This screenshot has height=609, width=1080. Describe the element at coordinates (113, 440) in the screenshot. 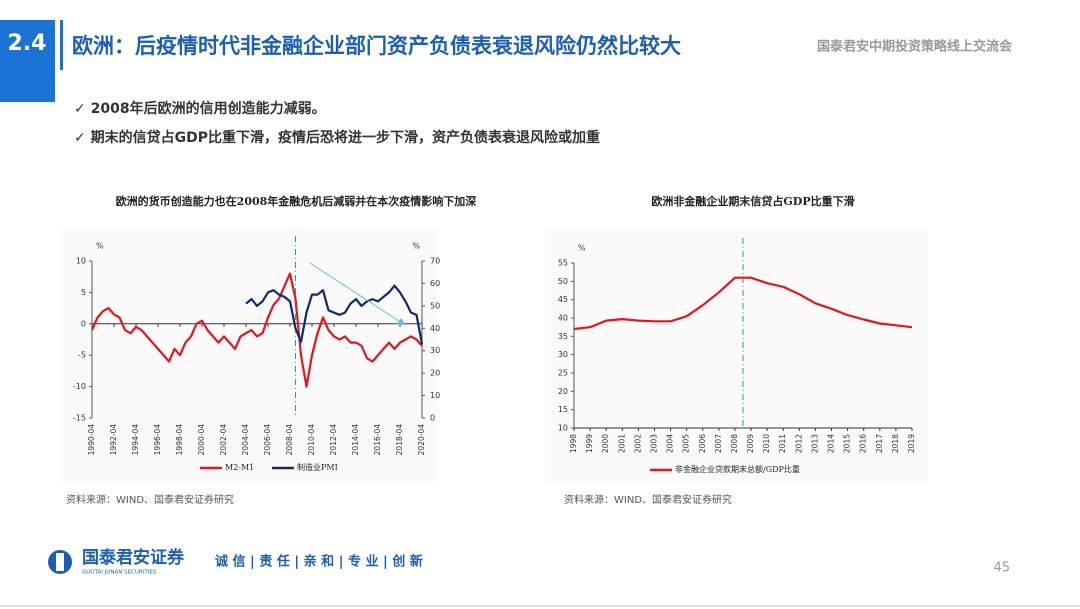

I see `x-tick-label: 1992-04` at that location.